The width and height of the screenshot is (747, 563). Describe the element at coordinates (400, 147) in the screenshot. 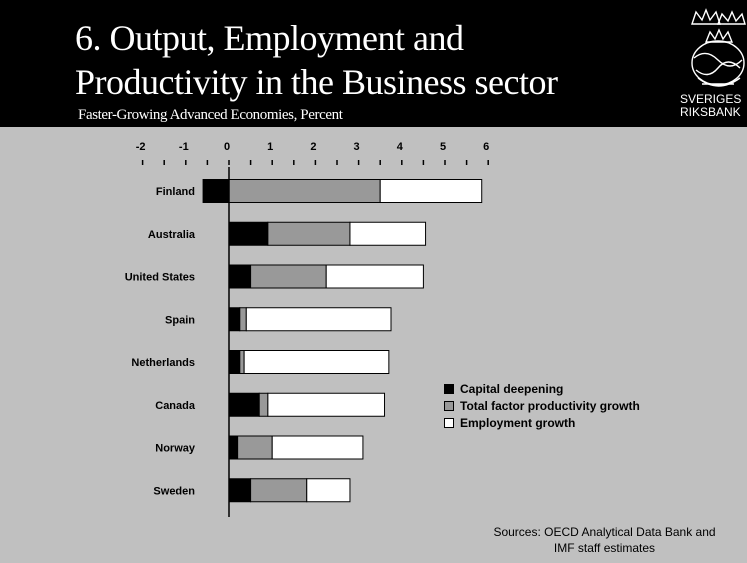

I see `x-tick-label: 4` at that location.